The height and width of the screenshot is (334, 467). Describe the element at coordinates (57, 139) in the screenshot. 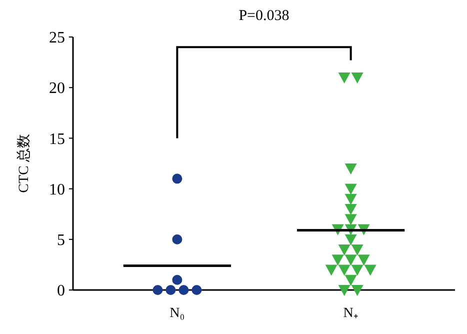

I see `y-tick-label: 15` at that location.